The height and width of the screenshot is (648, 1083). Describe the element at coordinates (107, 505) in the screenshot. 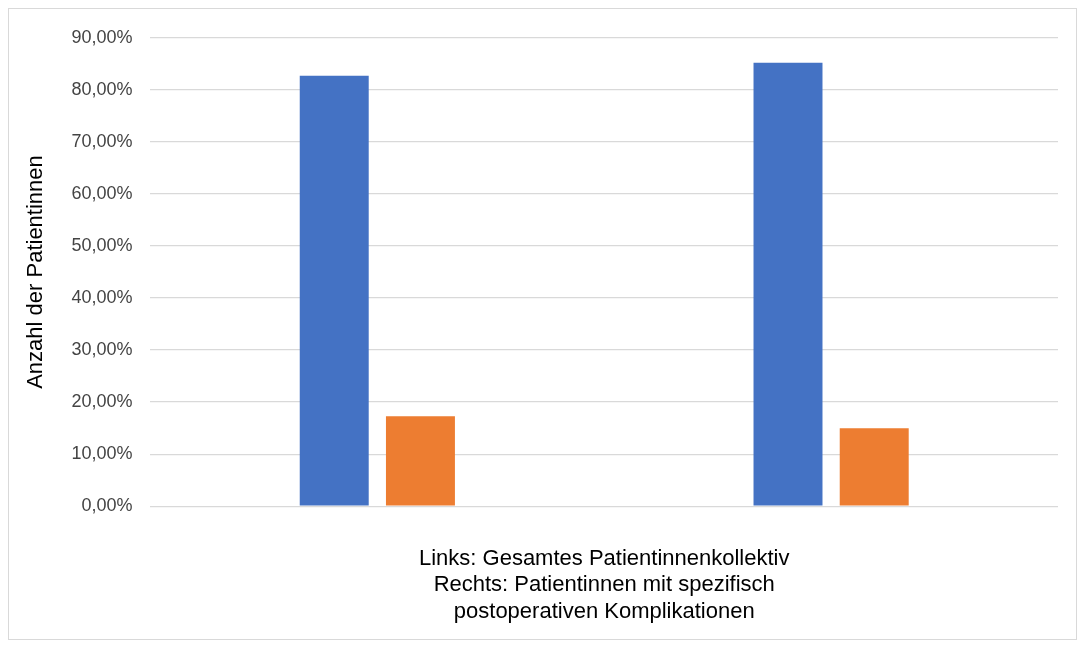

I see `y-tick-label: 0,00%` at that location.